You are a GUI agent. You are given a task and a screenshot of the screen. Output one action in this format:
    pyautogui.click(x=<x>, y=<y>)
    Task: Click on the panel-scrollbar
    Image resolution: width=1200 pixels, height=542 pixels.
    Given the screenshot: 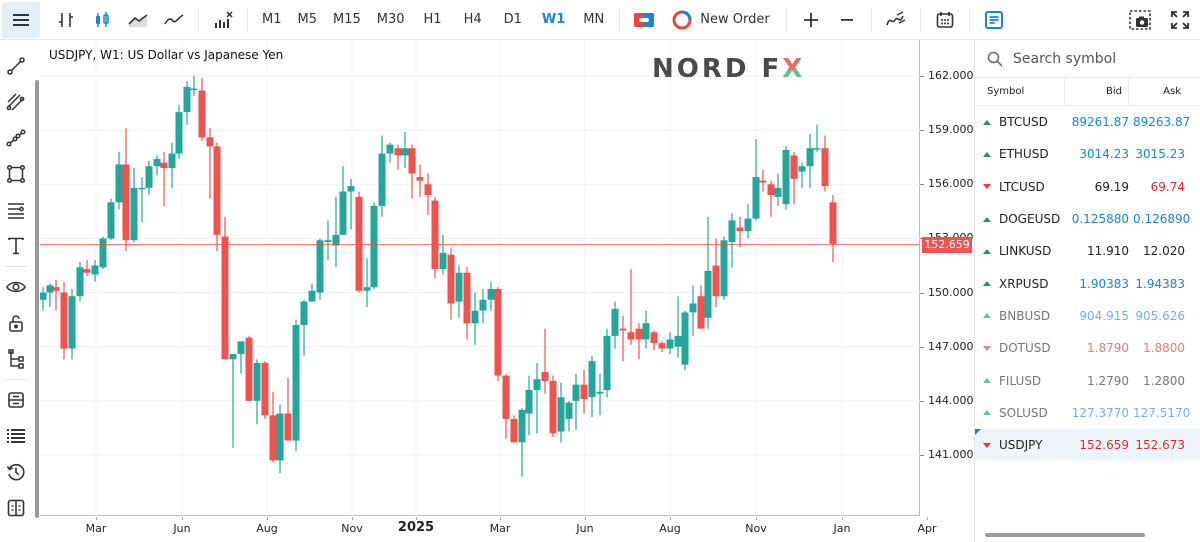 What is the action you would take?
    pyautogui.click(x=1088, y=535)
    